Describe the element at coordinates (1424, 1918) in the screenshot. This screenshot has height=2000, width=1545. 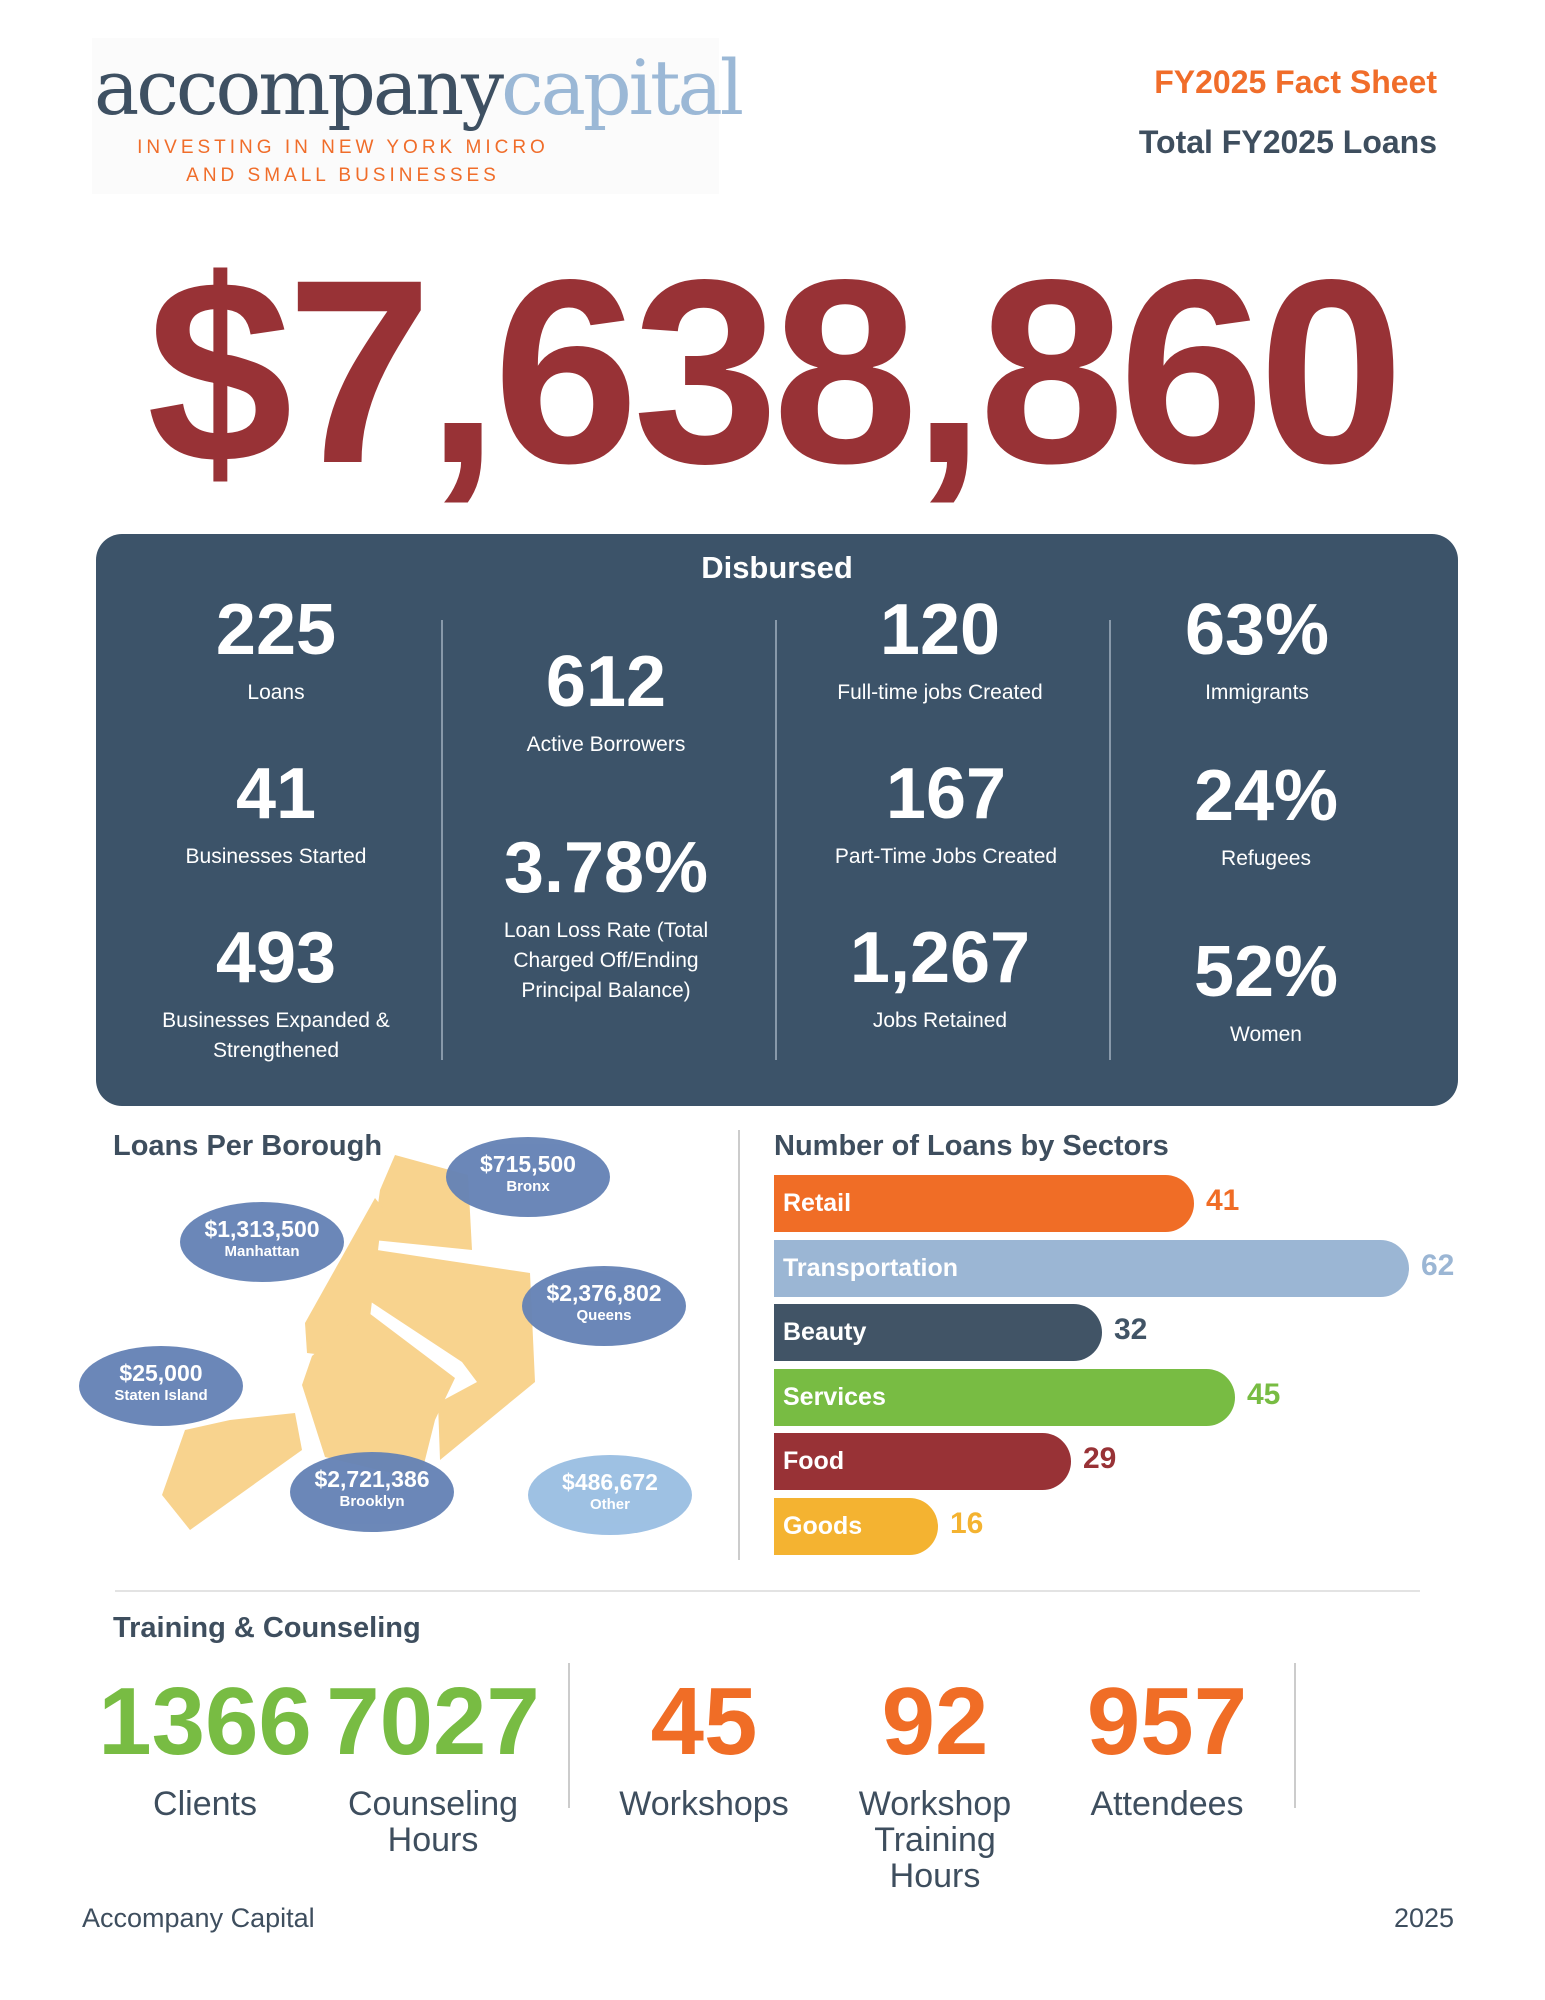
I see `footer-year: 2025` at that location.